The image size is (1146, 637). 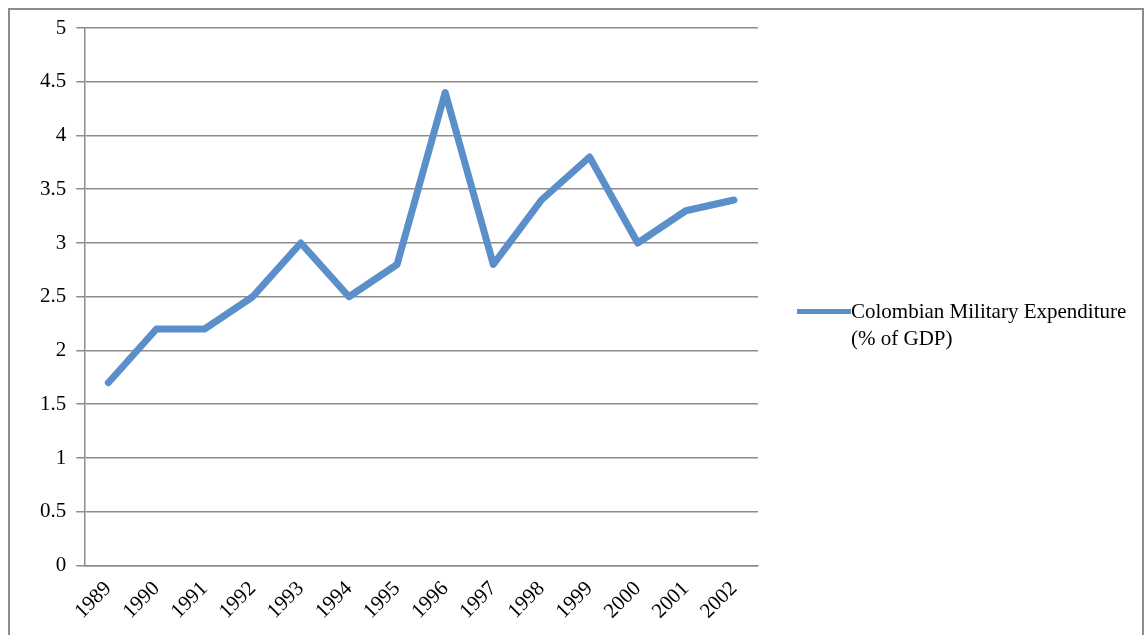 I want to click on y-tick-label: 4.5, so click(x=53, y=80).